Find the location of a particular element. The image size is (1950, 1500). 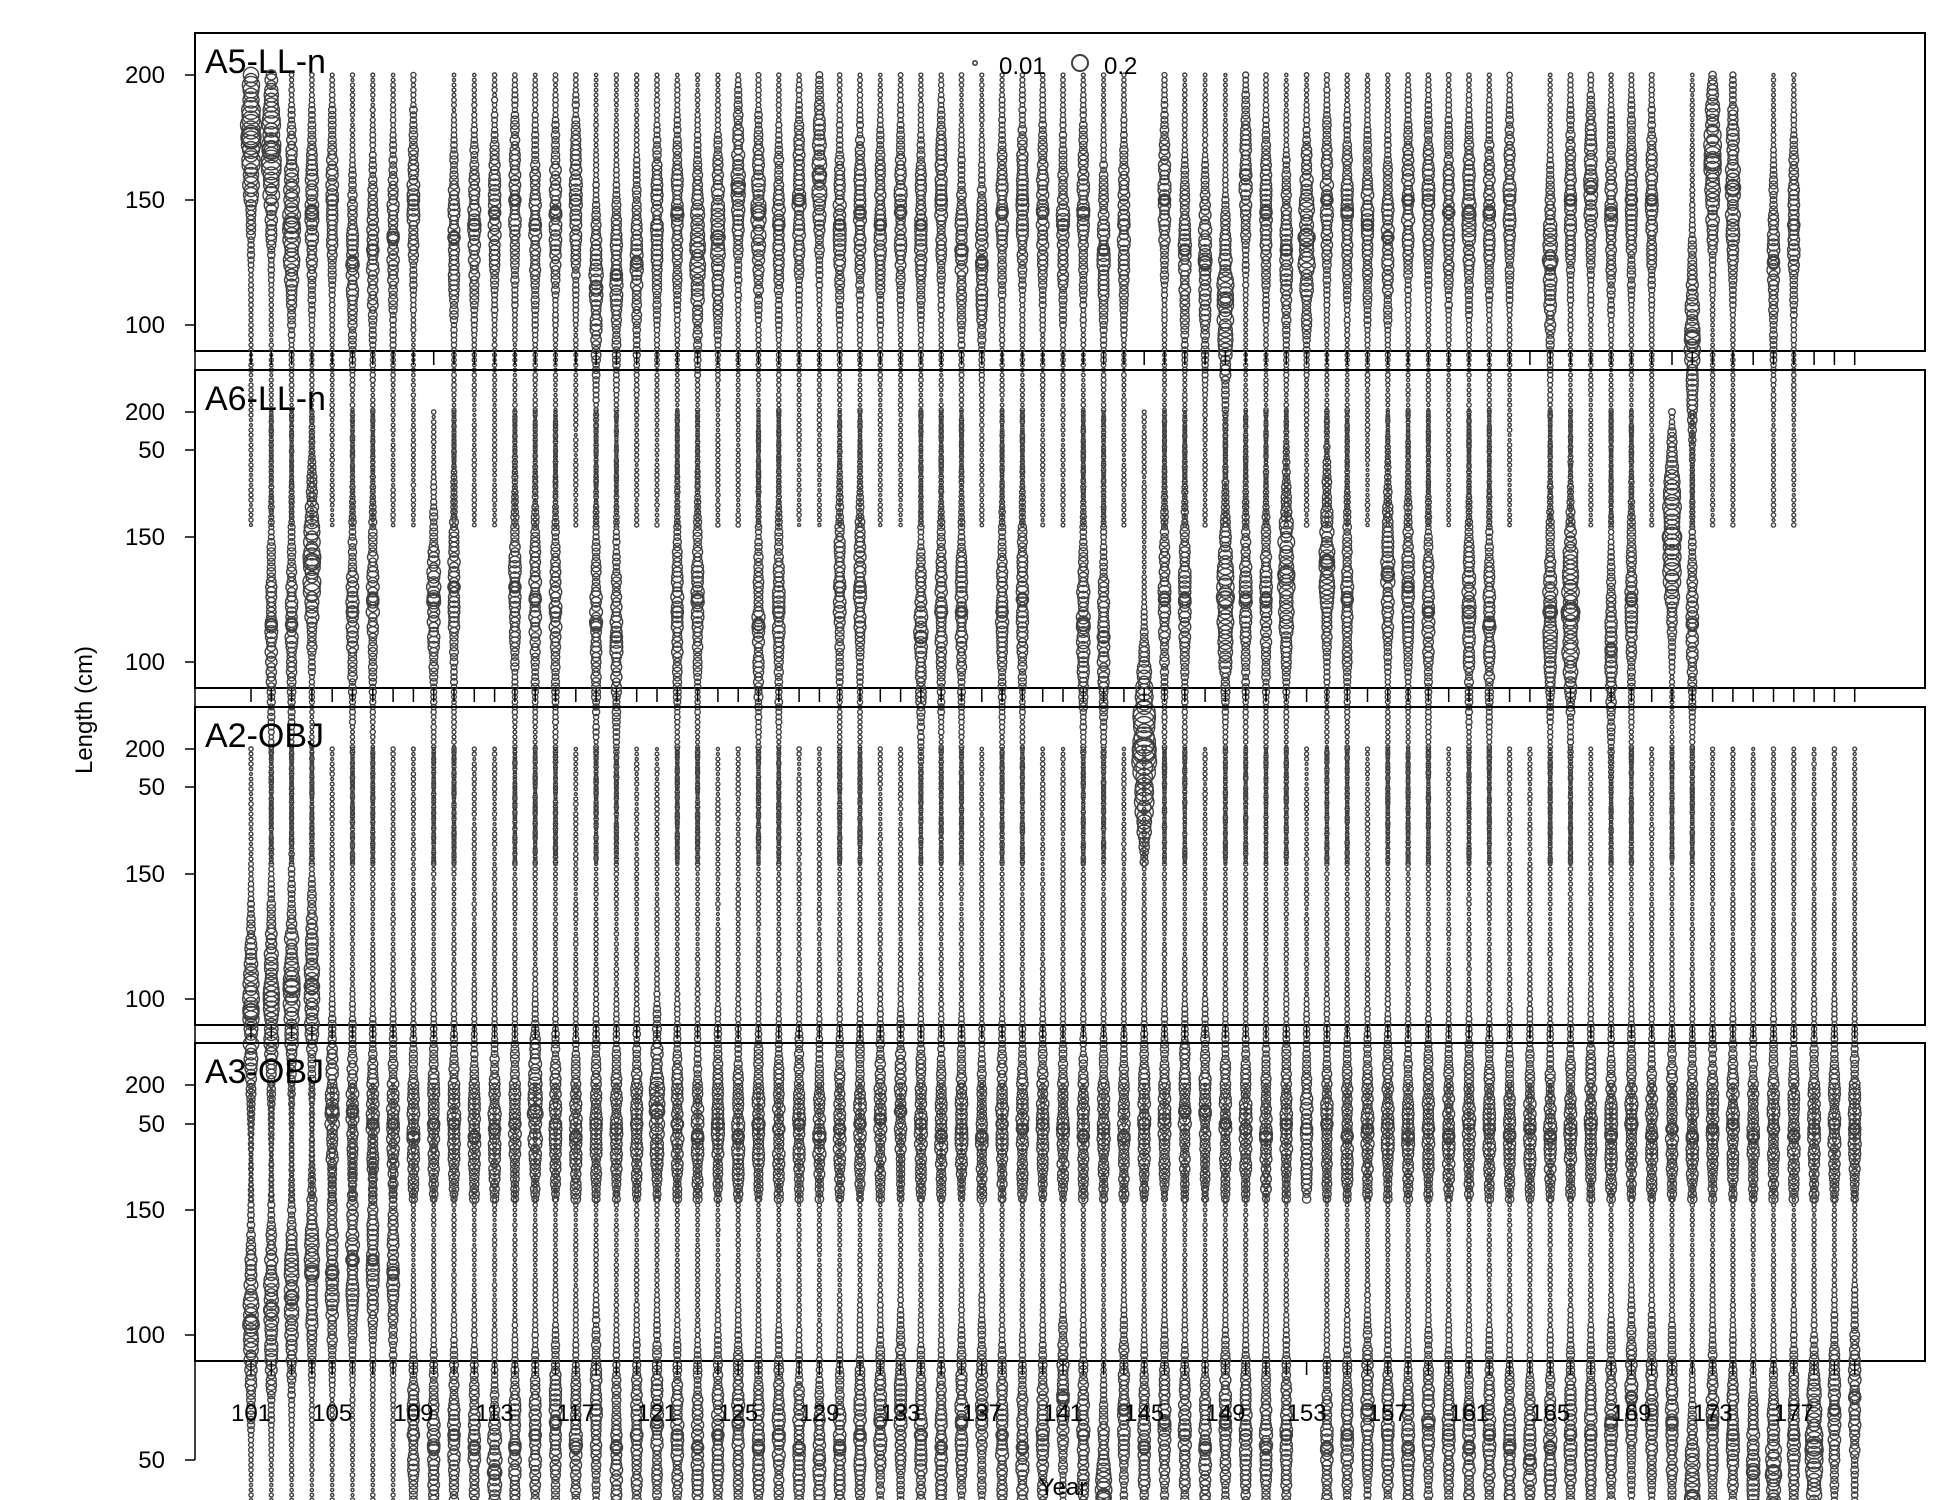

bubble-column is located at coordinates (799, 300).